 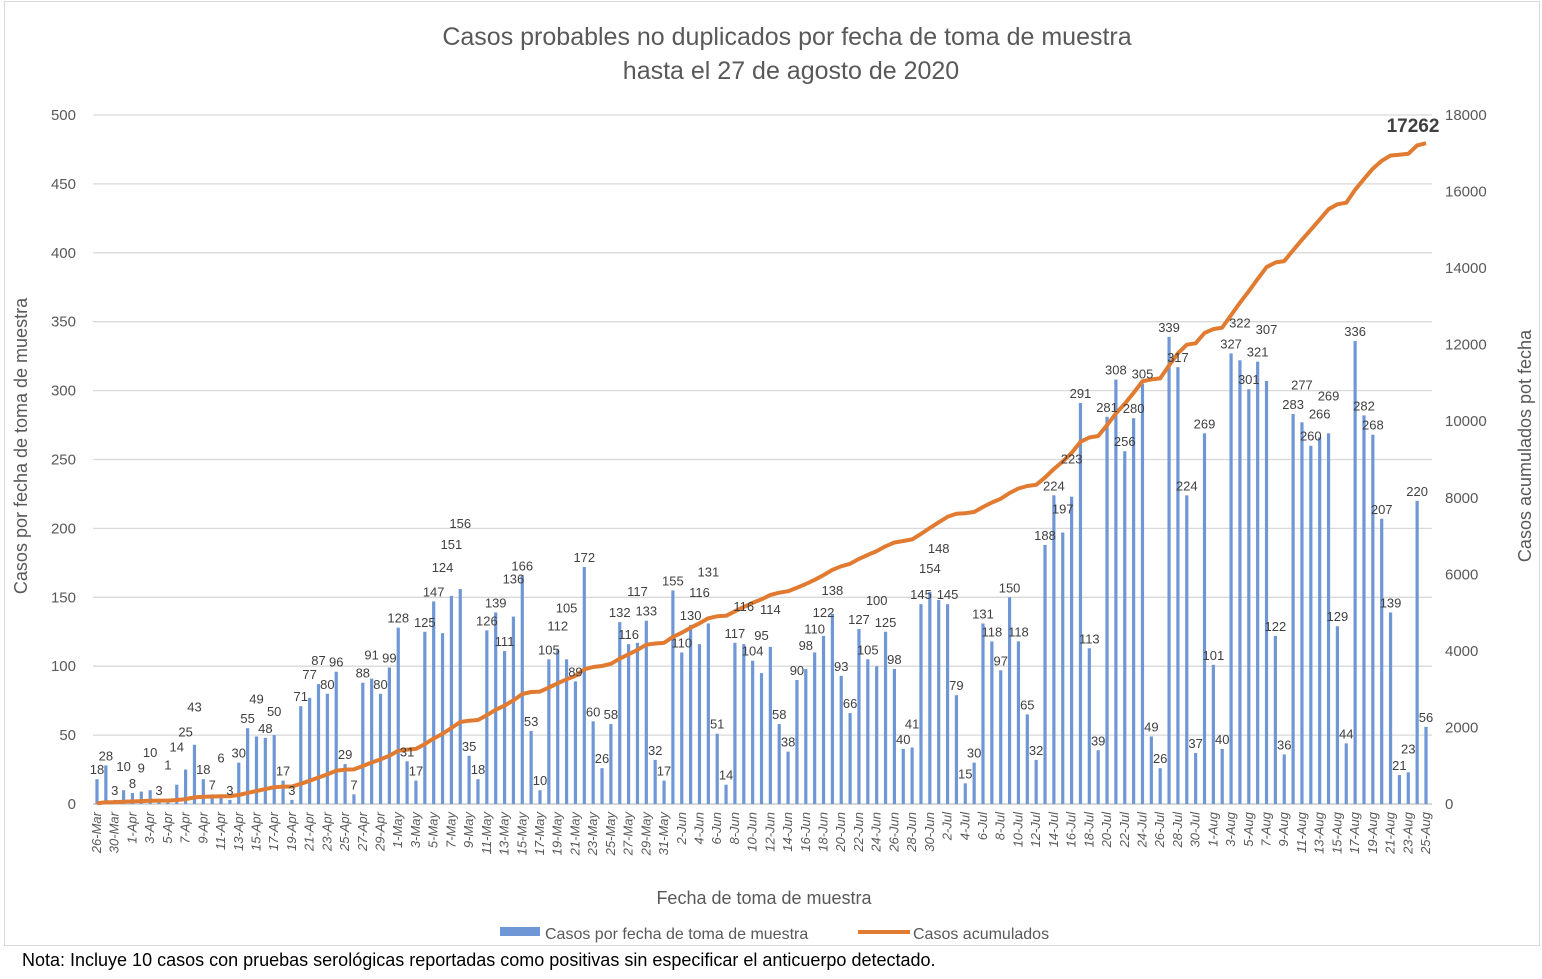 What do you see at coordinates (1364, 405) in the screenshot?
I see `bar-value-label: 282` at bounding box center [1364, 405].